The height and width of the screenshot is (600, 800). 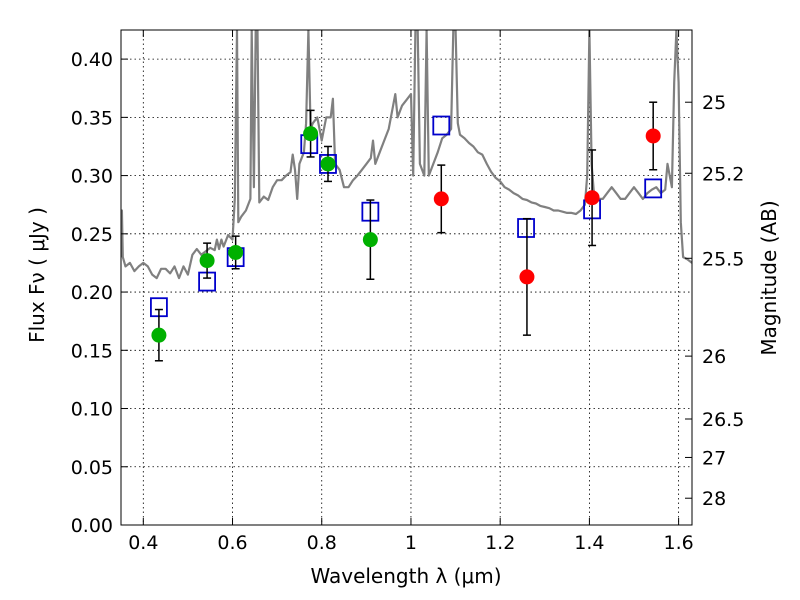 What do you see at coordinates (411, 543) in the screenshot?
I see `x-tick-label: 1` at bounding box center [411, 543].